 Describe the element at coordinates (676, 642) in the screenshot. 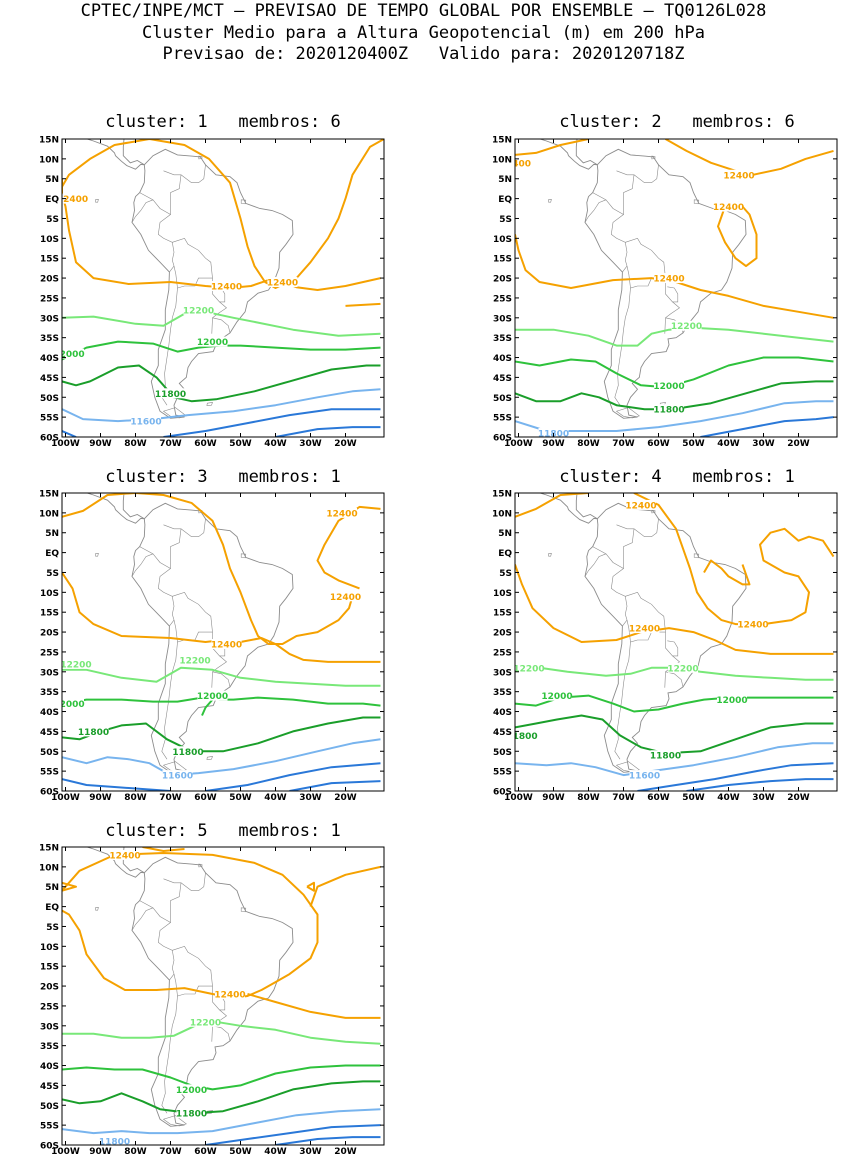

I see `map-frame` at that location.